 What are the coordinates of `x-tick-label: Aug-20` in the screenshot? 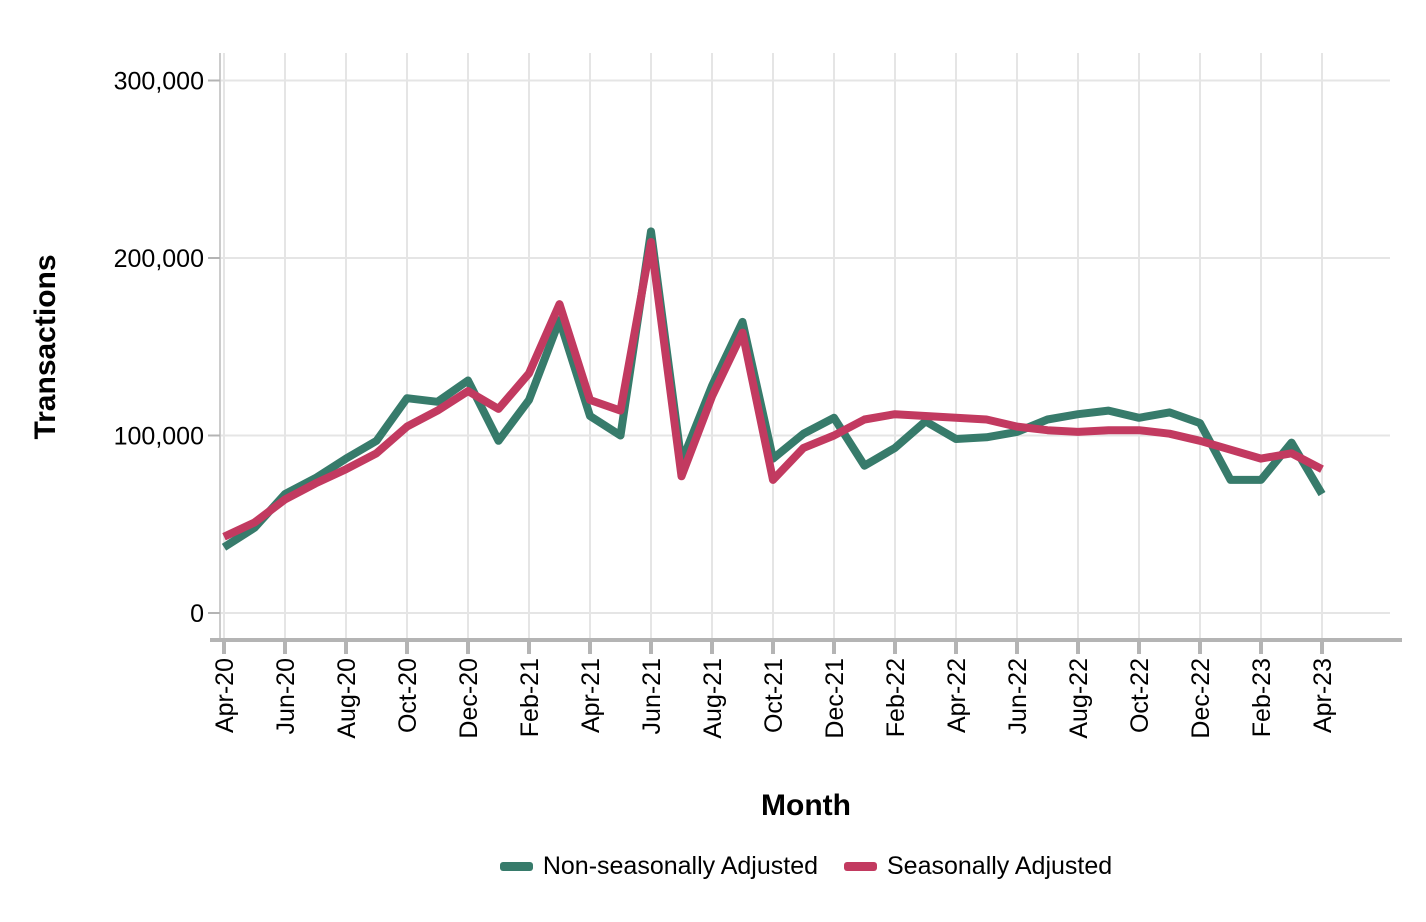 It's located at (347, 698).